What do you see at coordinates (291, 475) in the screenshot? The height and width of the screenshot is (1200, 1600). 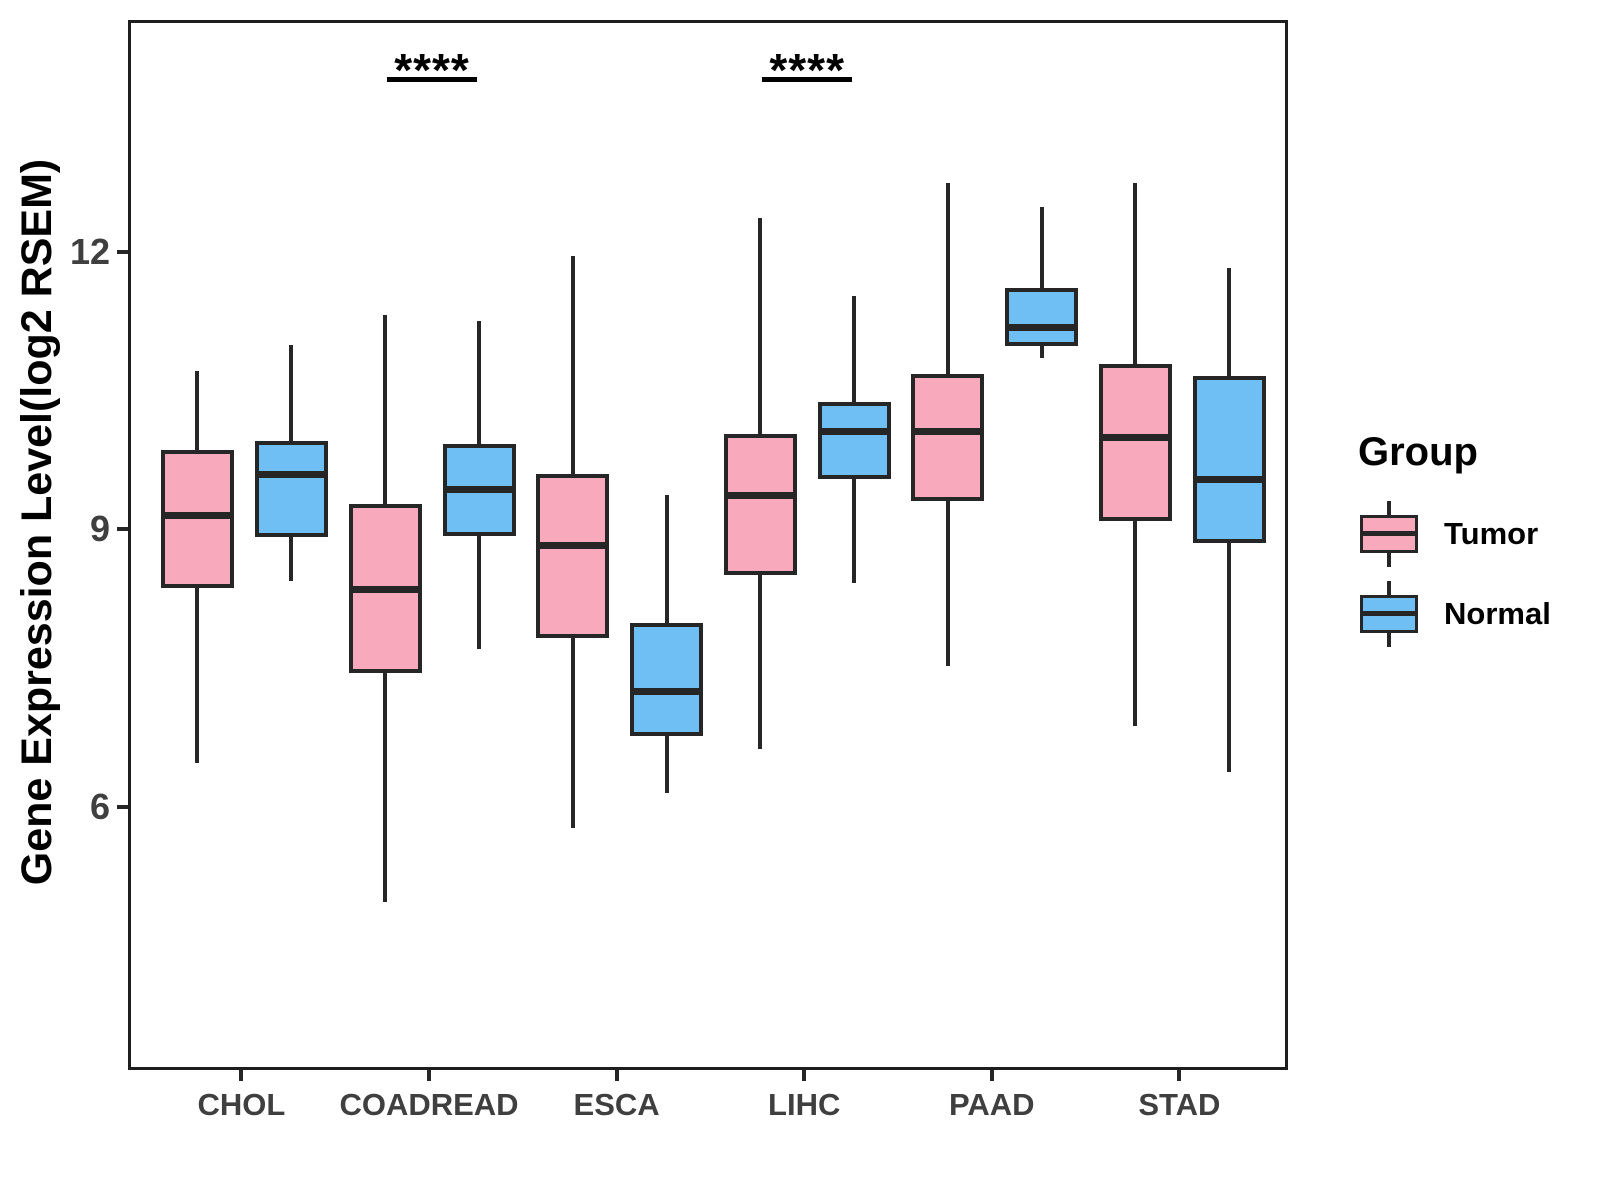 I see `median-CHOL-Normal` at bounding box center [291, 475].